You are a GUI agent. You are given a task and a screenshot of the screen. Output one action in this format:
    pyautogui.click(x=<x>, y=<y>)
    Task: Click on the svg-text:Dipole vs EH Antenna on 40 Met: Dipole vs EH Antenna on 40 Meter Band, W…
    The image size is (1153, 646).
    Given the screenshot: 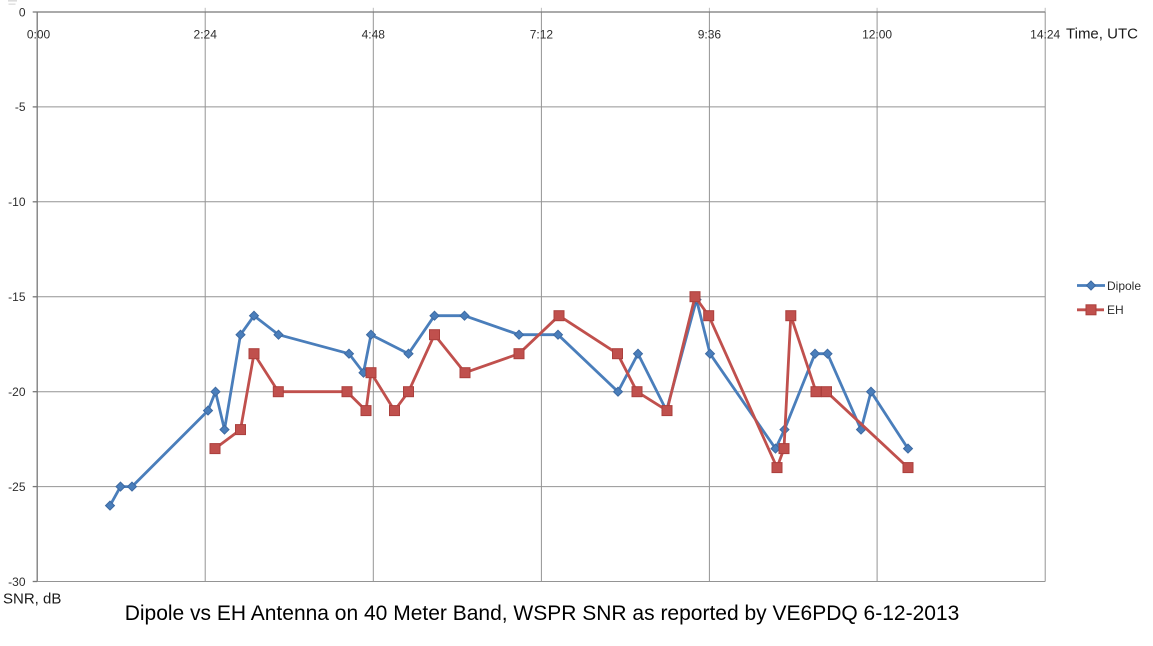 What is the action you would take?
    pyautogui.click(x=542, y=613)
    